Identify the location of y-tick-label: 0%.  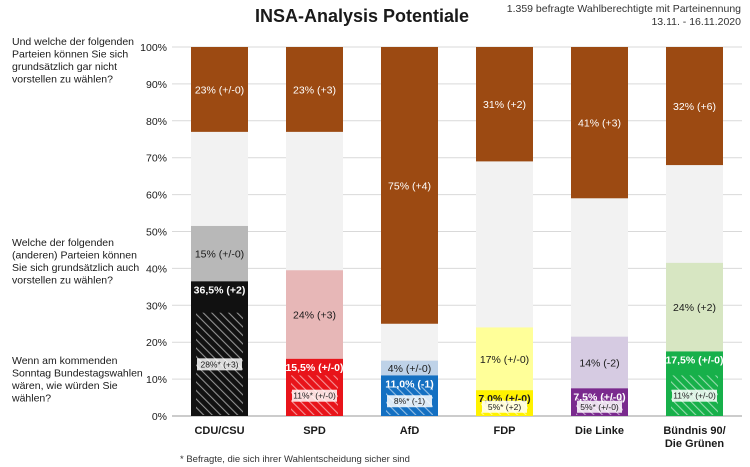
(159, 417).